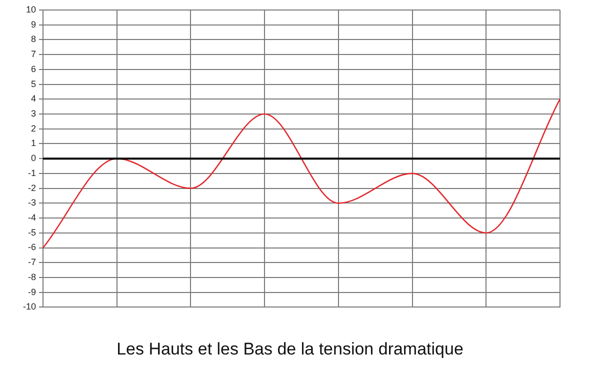 This screenshot has height=375, width=600. What do you see at coordinates (32, 262) in the screenshot?
I see `y-tick-label: -7` at bounding box center [32, 262].